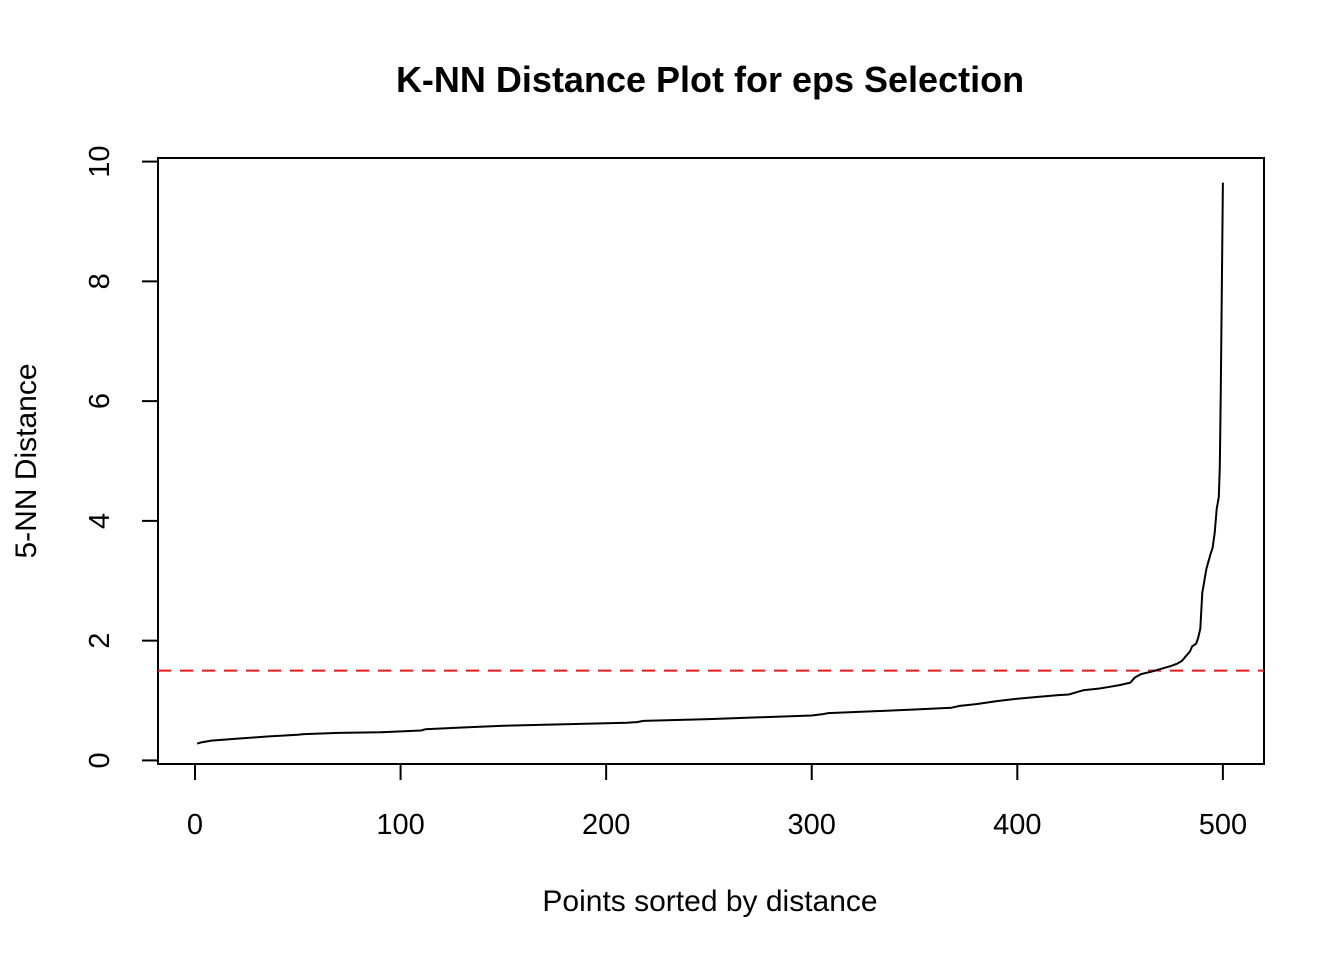  Describe the element at coordinates (400, 825) in the screenshot. I see `x-tick-label: 100` at that location.